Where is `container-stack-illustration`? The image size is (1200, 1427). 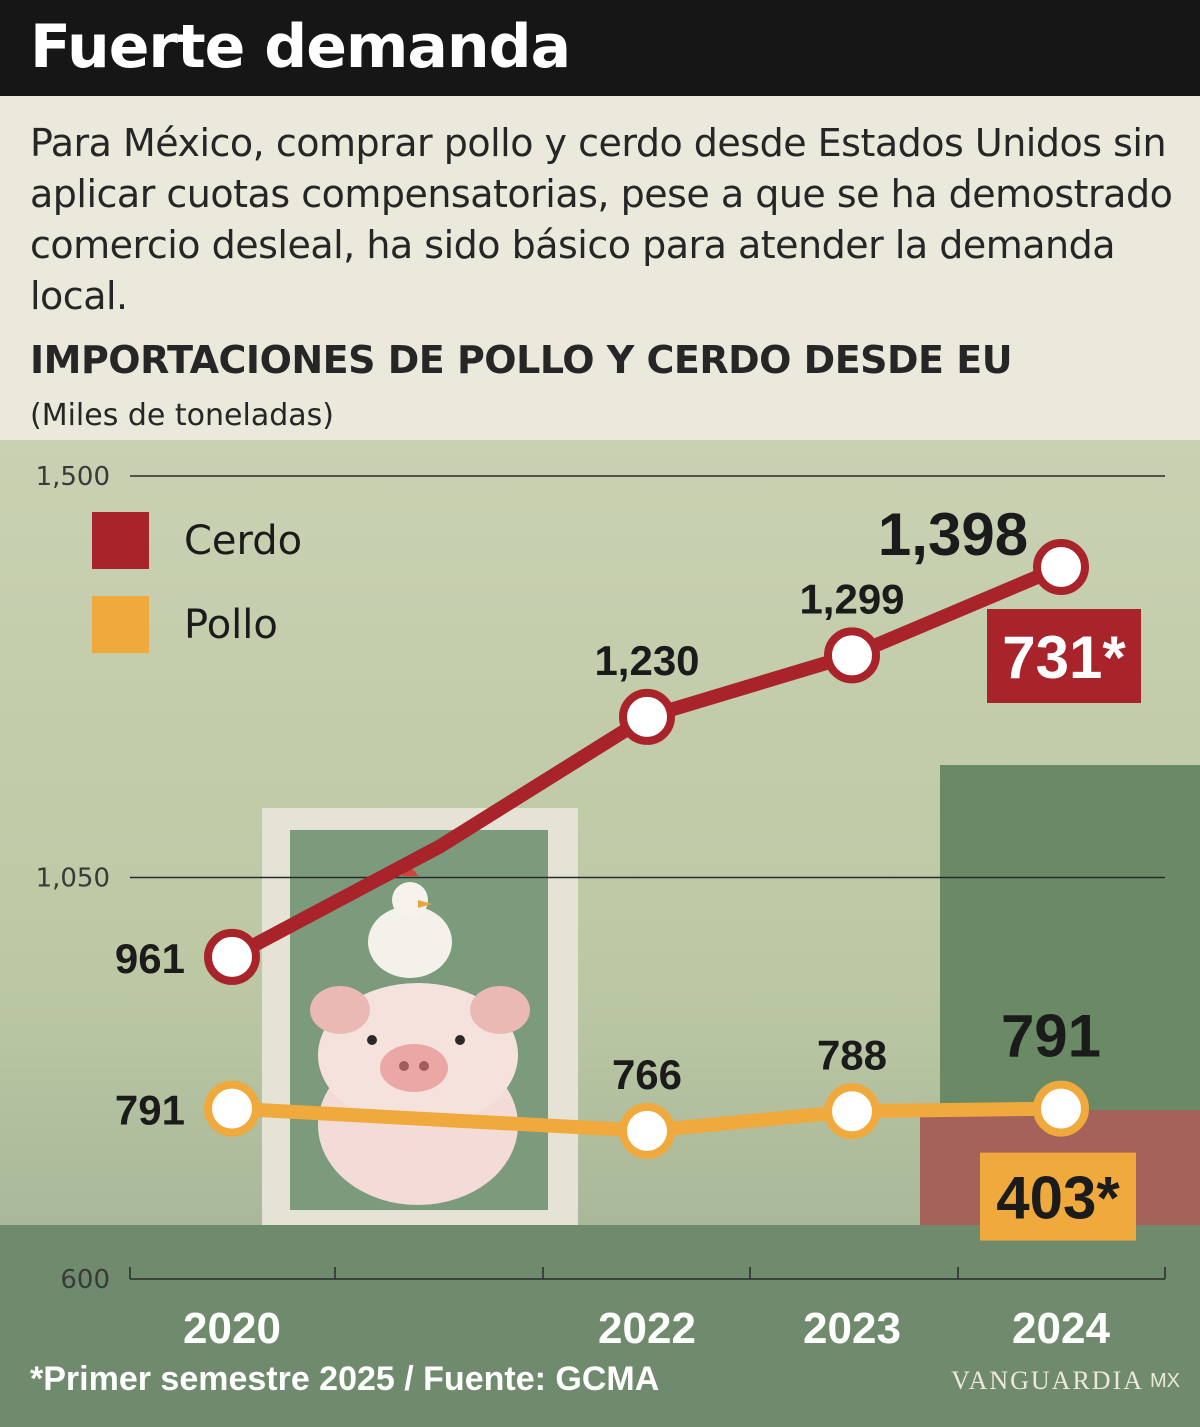
container-stack-illustration is located at coordinates (1070, 940).